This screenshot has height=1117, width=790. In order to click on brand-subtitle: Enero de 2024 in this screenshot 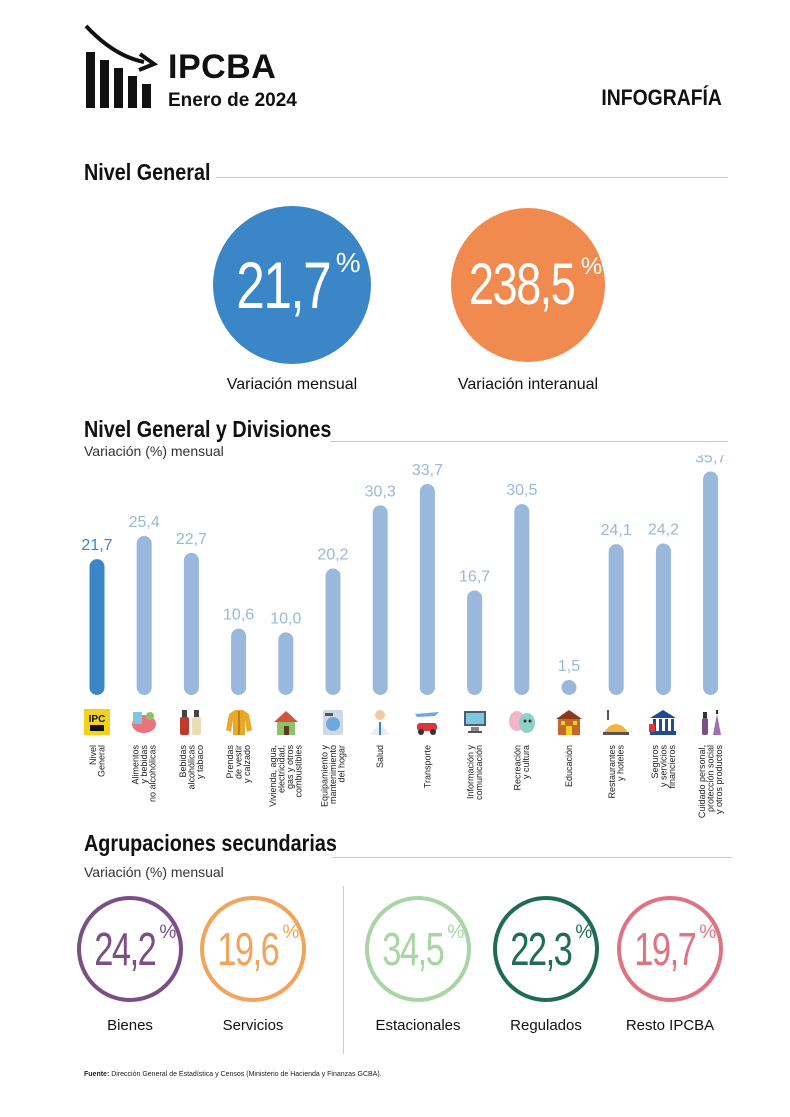, I will do `click(232, 100)`.